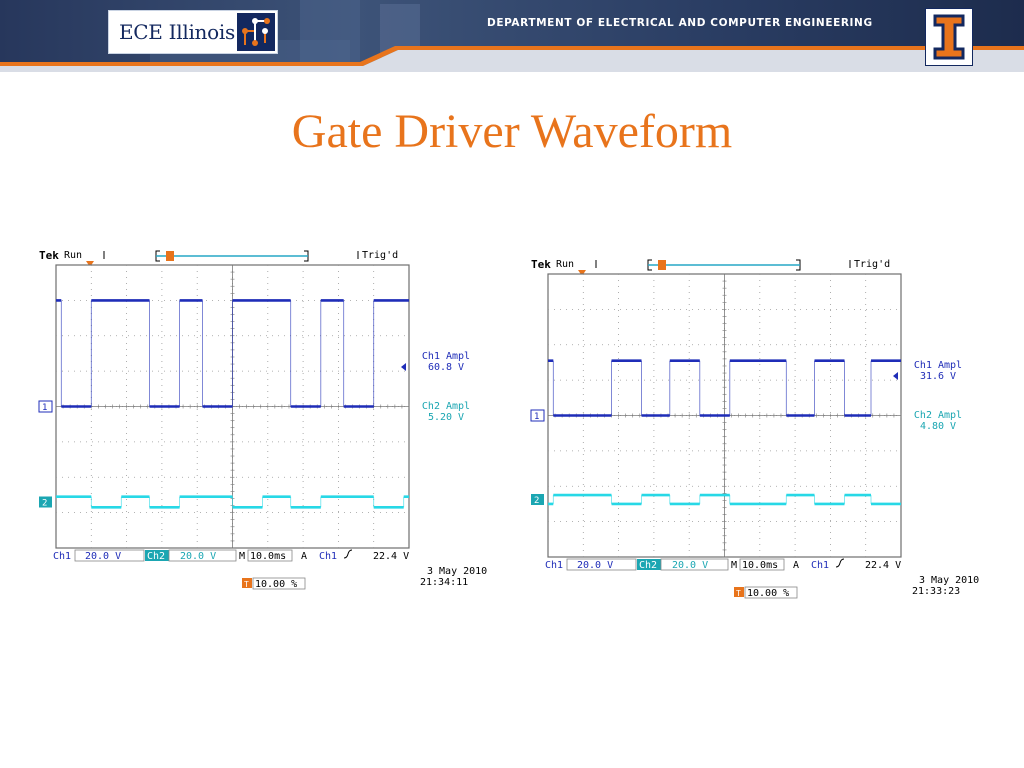 The height and width of the screenshot is (768, 1024). What do you see at coordinates (446, 417) in the screenshot?
I see `svg-text: 5.20 V` at bounding box center [446, 417].